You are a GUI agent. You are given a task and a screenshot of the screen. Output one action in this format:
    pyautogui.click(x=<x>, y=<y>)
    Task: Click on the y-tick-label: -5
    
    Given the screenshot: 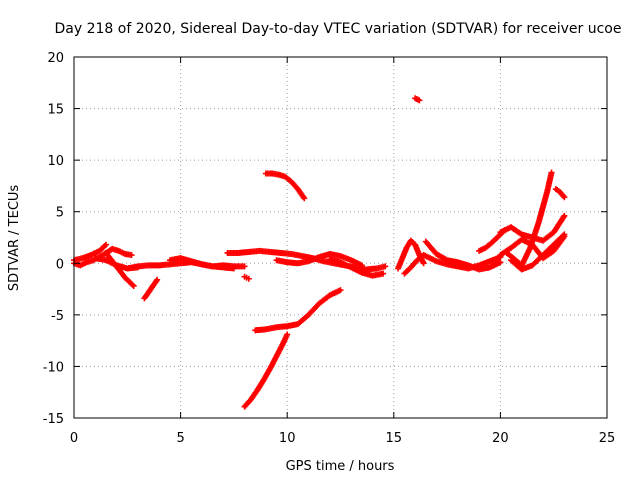 What is the action you would take?
    pyautogui.click(x=57, y=316)
    